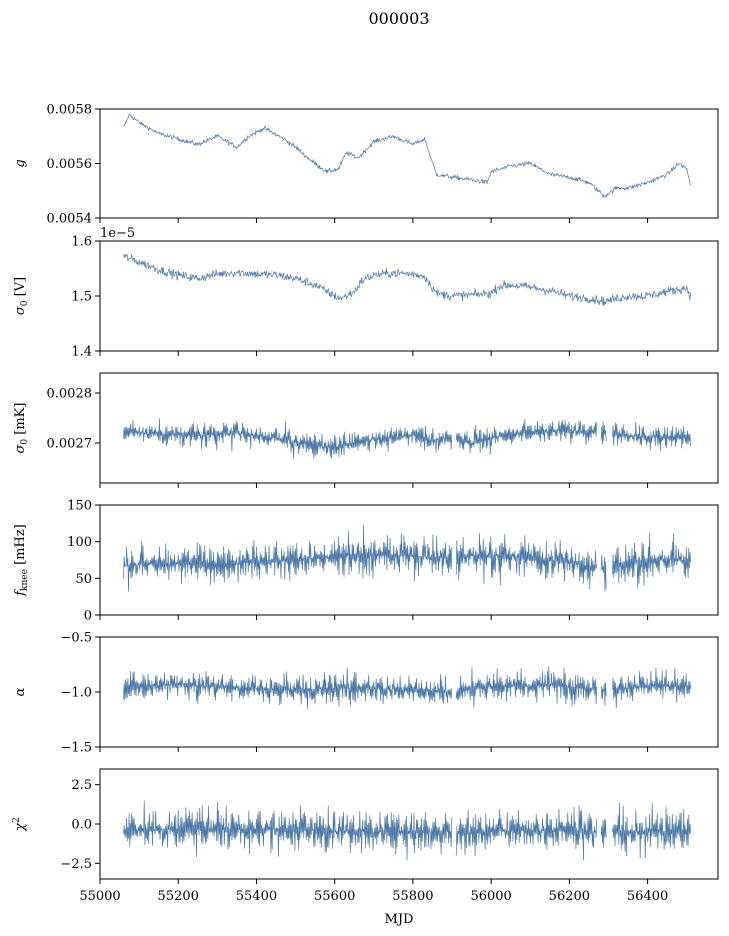 The width and height of the screenshot is (729, 936). What do you see at coordinates (70, 444) in the screenshot?
I see `y-tick-label: 0.0027` at bounding box center [70, 444].